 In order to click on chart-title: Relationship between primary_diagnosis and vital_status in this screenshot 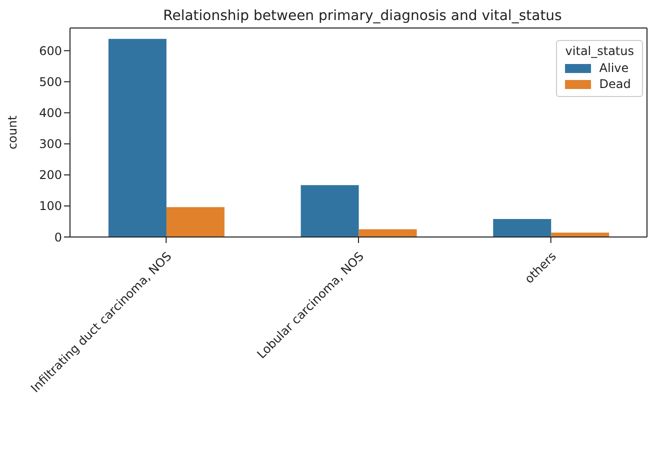, I will do `click(362, 16)`.